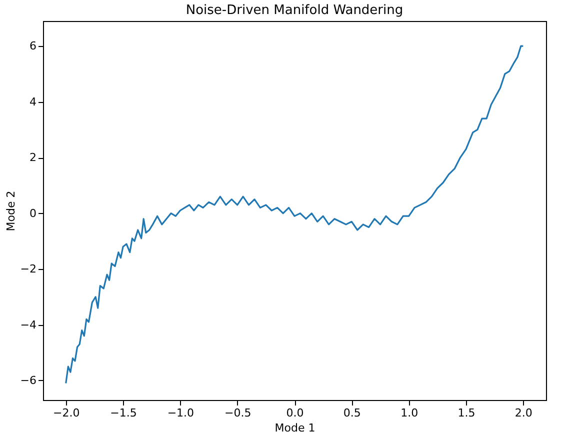  What do you see at coordinates (66, 413) in the screenshot?
I see `x-tick-label: −2.0` at bounding box center [66, 413].